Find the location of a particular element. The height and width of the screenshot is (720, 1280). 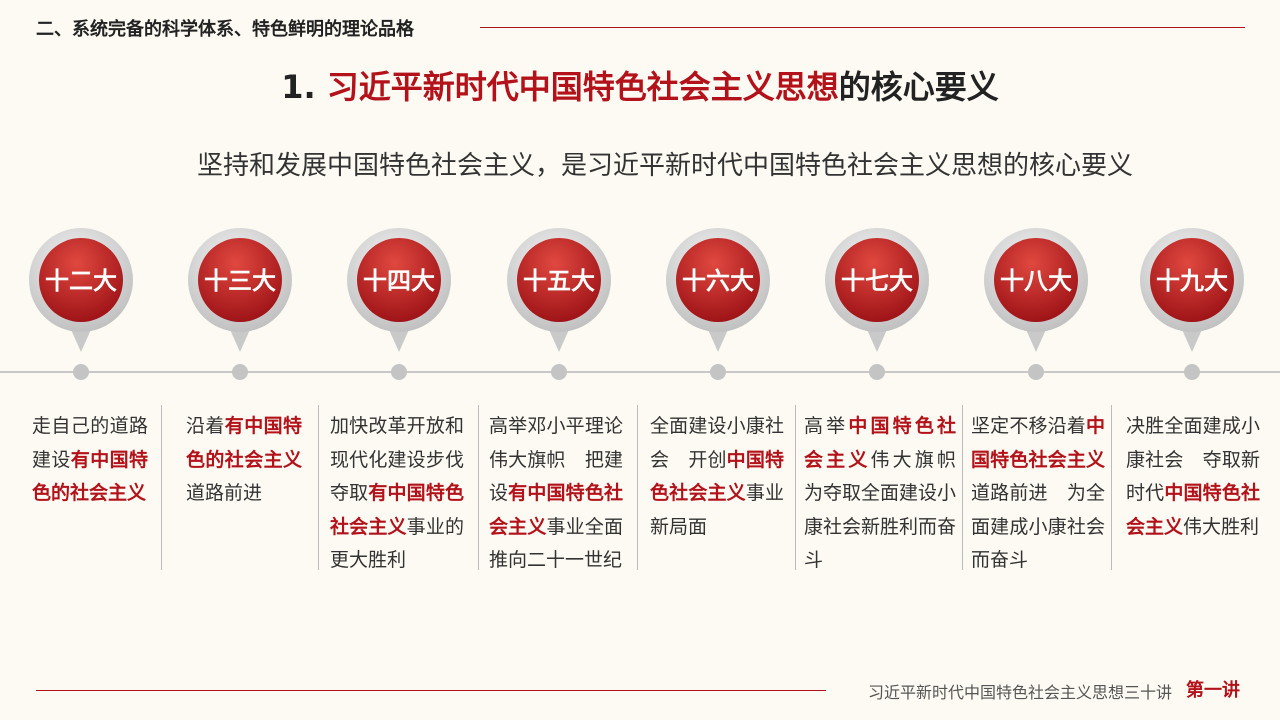

section-heading: 二、系统完备的科学体系、特色鲜明的理论品格 is located at coordinates (225, 29).